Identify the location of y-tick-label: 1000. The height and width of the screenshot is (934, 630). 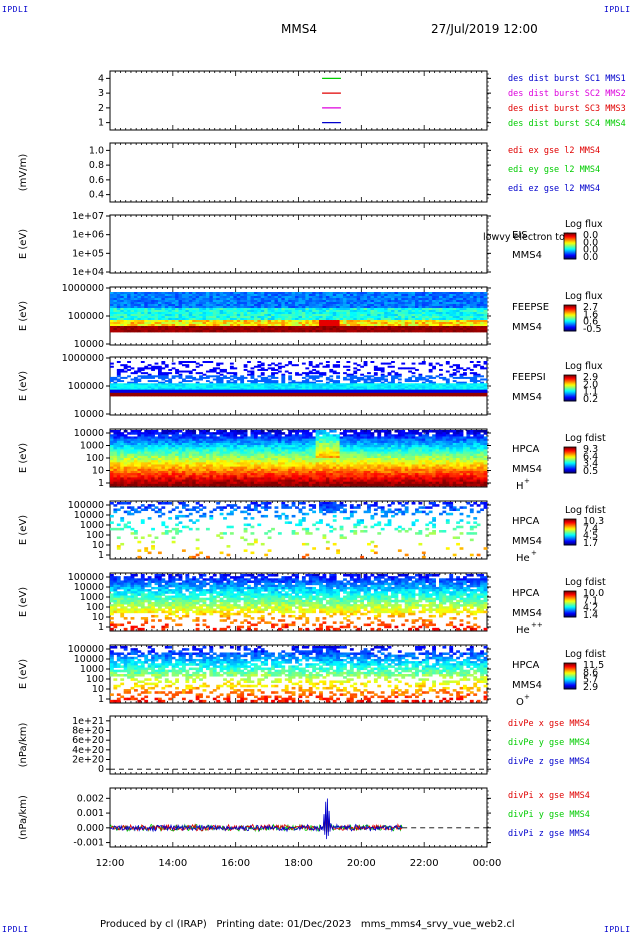
(92, 525).